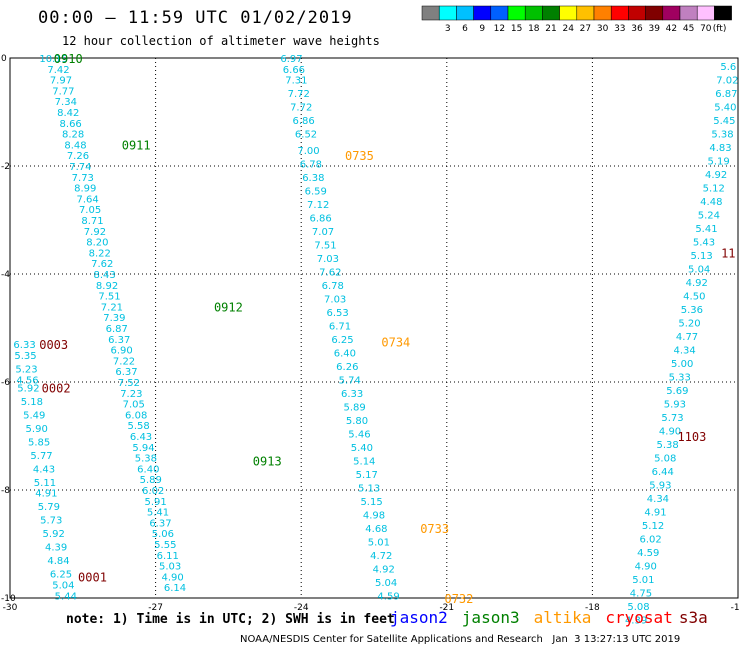  I want to click on wave-height-value: 5.00, so click(682, 364).